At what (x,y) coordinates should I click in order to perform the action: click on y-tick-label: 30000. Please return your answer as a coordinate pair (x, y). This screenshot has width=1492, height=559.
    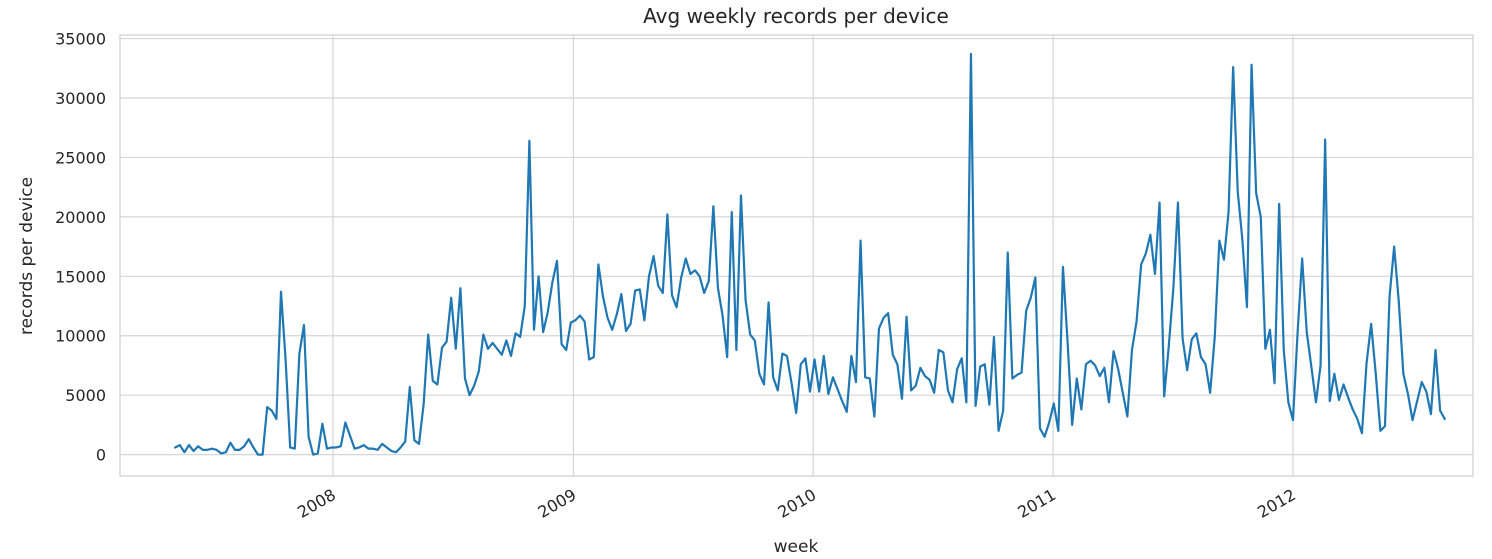
    Looking at the image, I should click on (80, 98).